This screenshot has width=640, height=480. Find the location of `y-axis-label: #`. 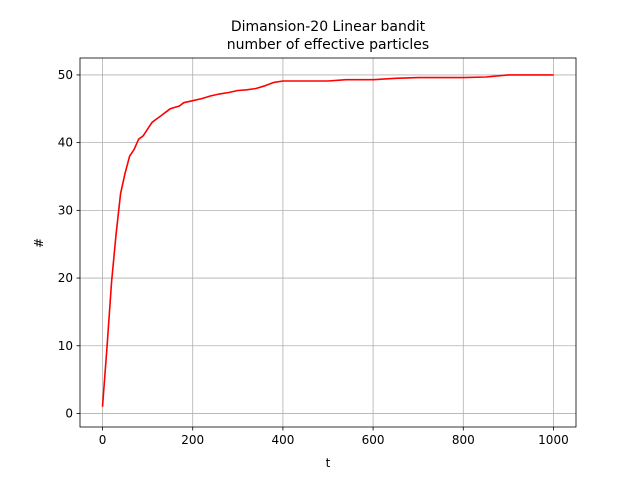

y-axis-label: # is located at coordinates (39, 243).